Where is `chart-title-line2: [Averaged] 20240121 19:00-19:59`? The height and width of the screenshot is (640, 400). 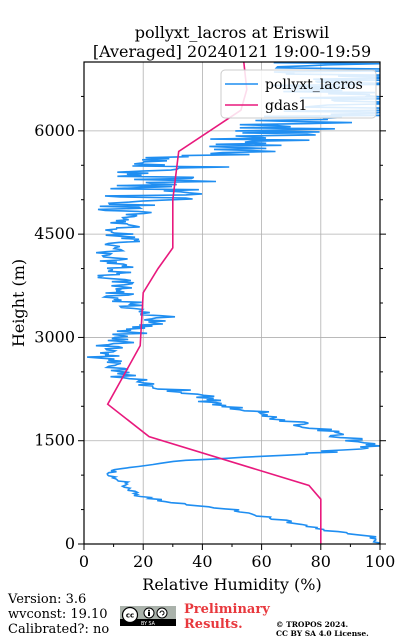
chart-title-line2: [Averaged] 20240121 19:00-19:59 is located at coordinates (232, 51).